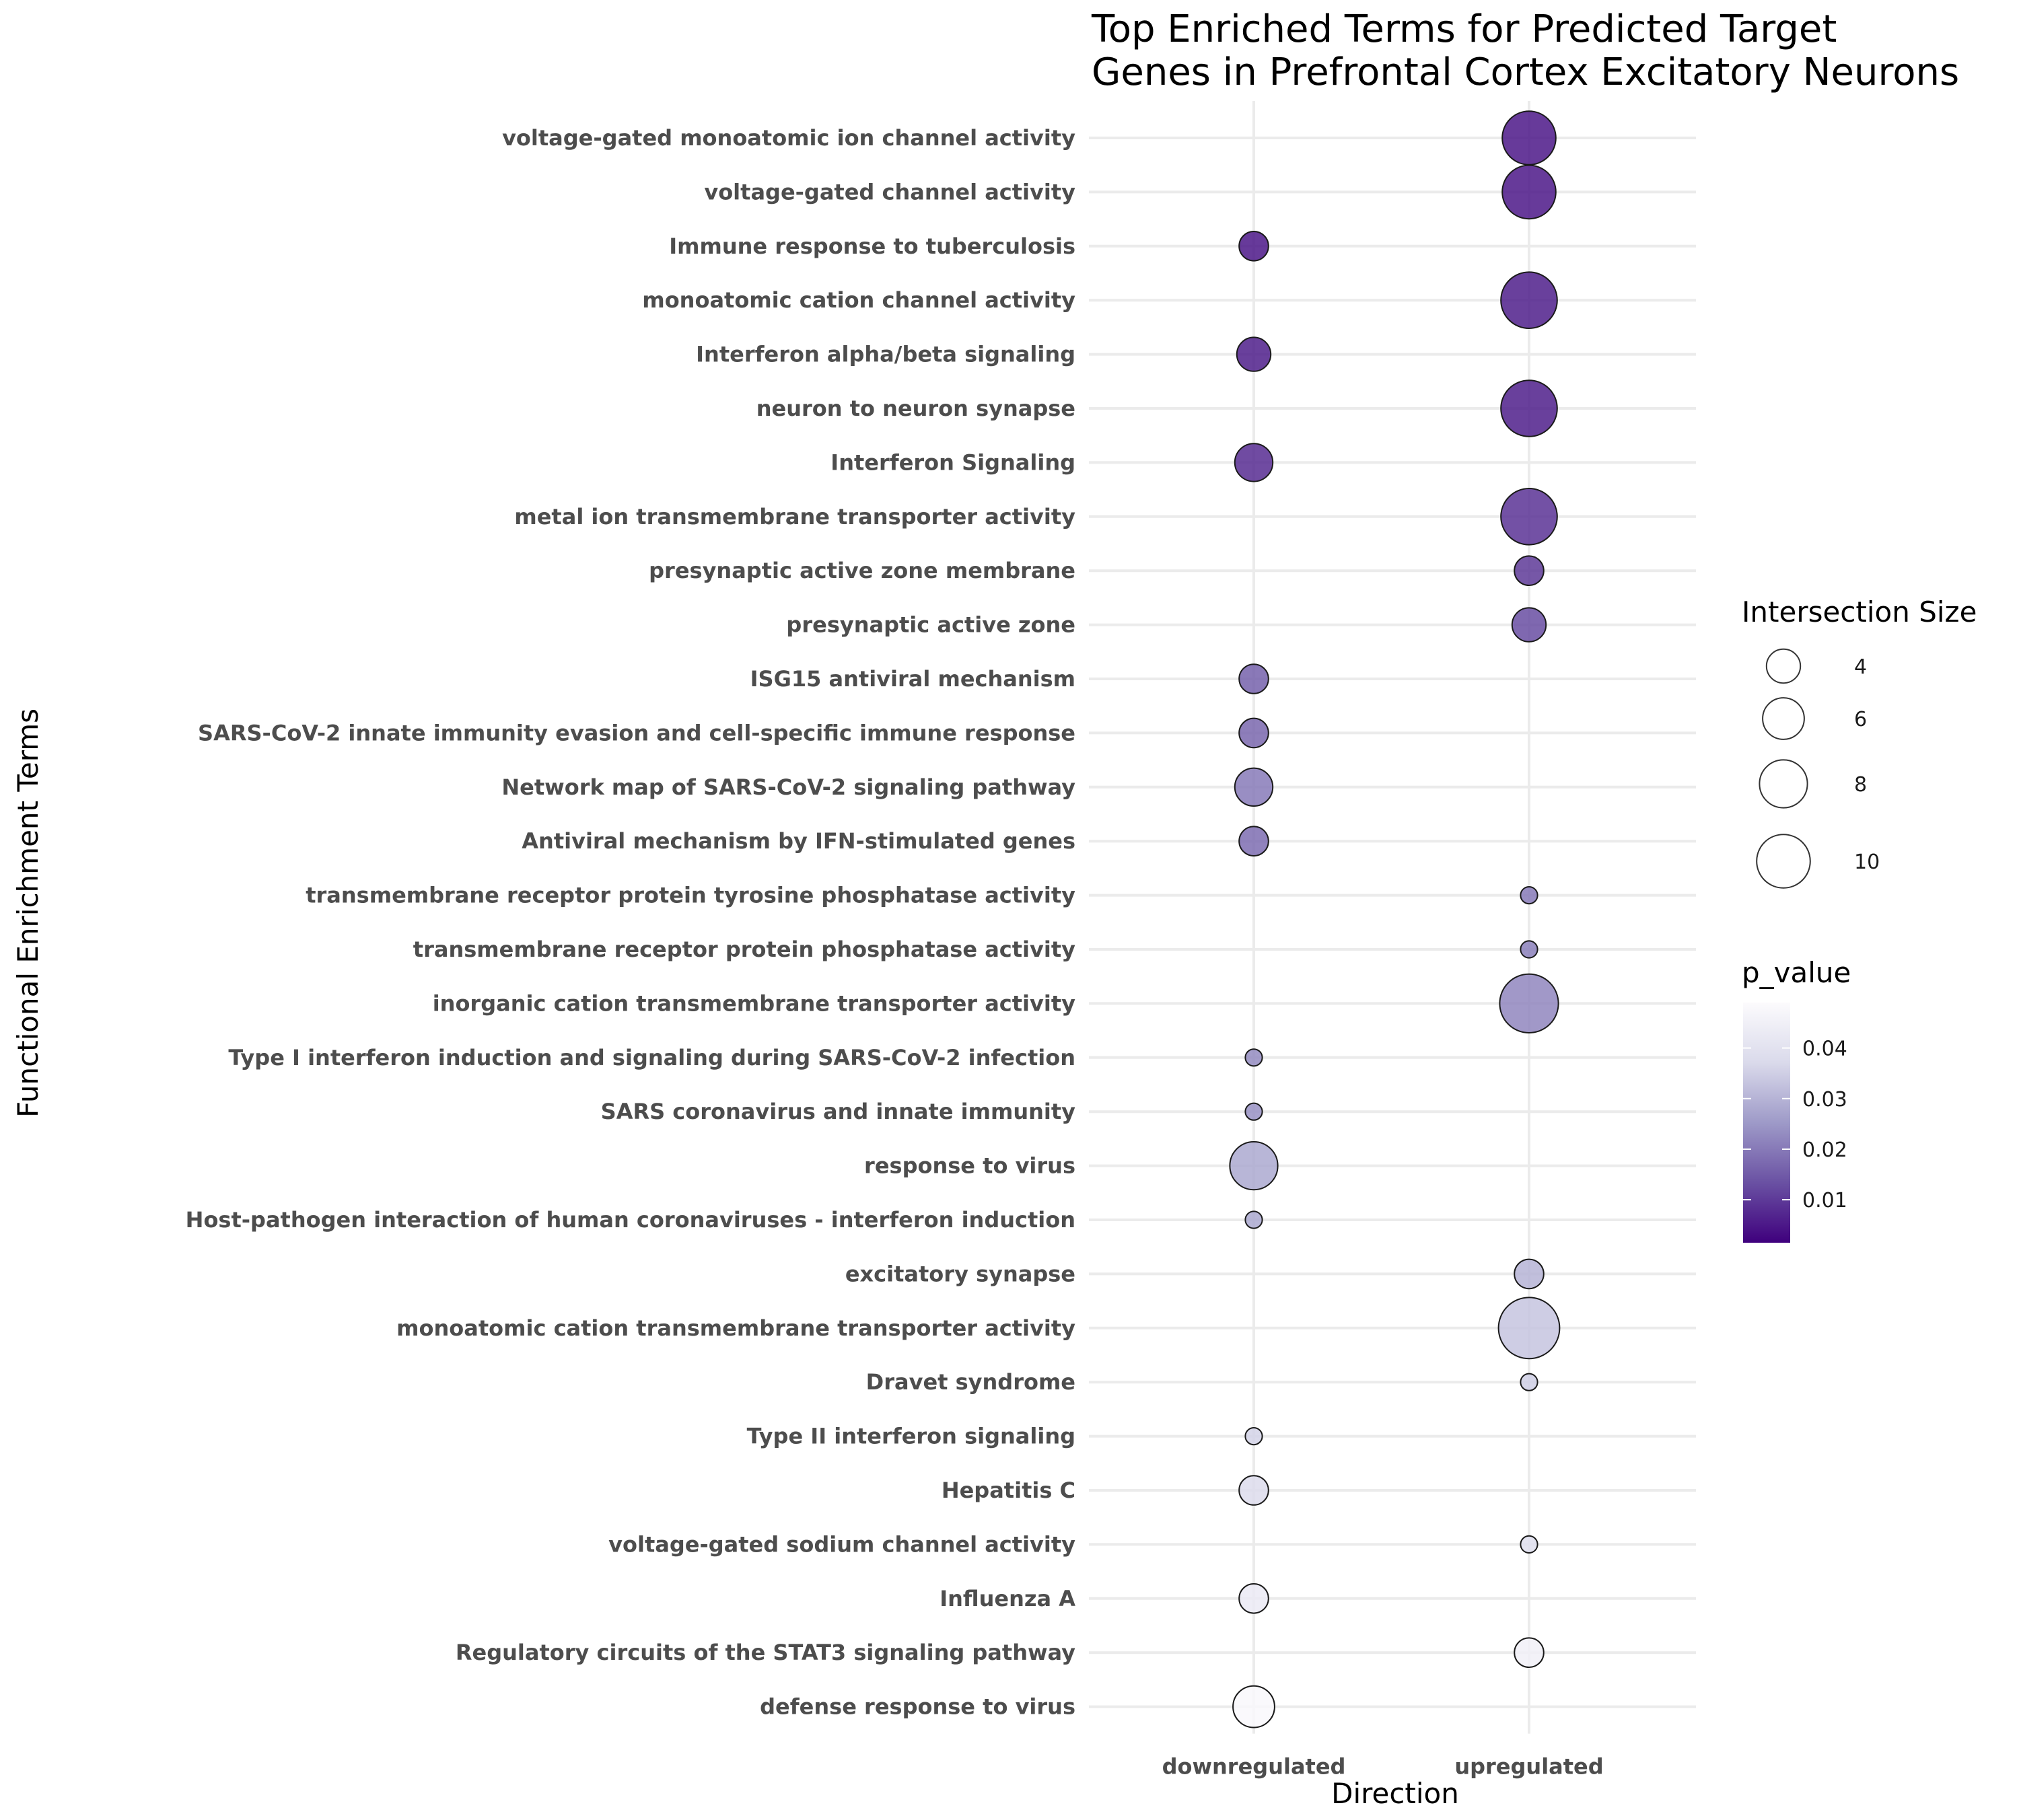 This screenshot has width=2019, height=1820. Describe the element at coordinates (1867, 862) in the screenshot. I see `size-legend-label: 10` at that location.